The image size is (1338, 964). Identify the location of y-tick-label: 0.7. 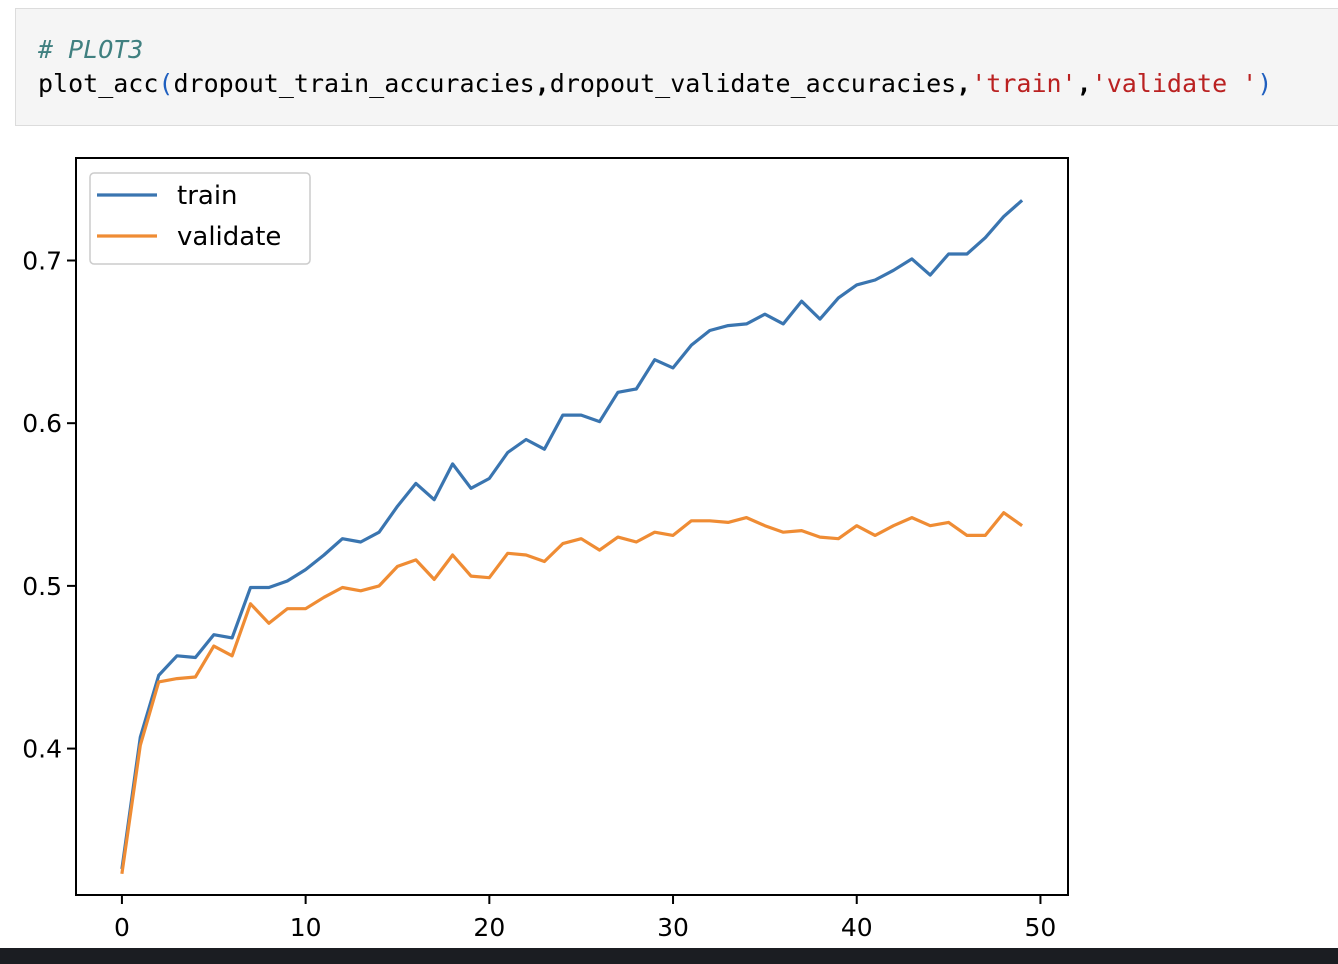
(42, 260).